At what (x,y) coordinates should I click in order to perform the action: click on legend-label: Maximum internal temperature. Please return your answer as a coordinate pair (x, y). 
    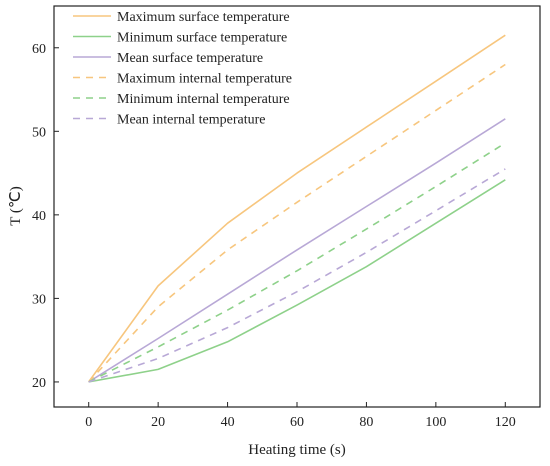
    Looking at the image, I should click on (204, 79).